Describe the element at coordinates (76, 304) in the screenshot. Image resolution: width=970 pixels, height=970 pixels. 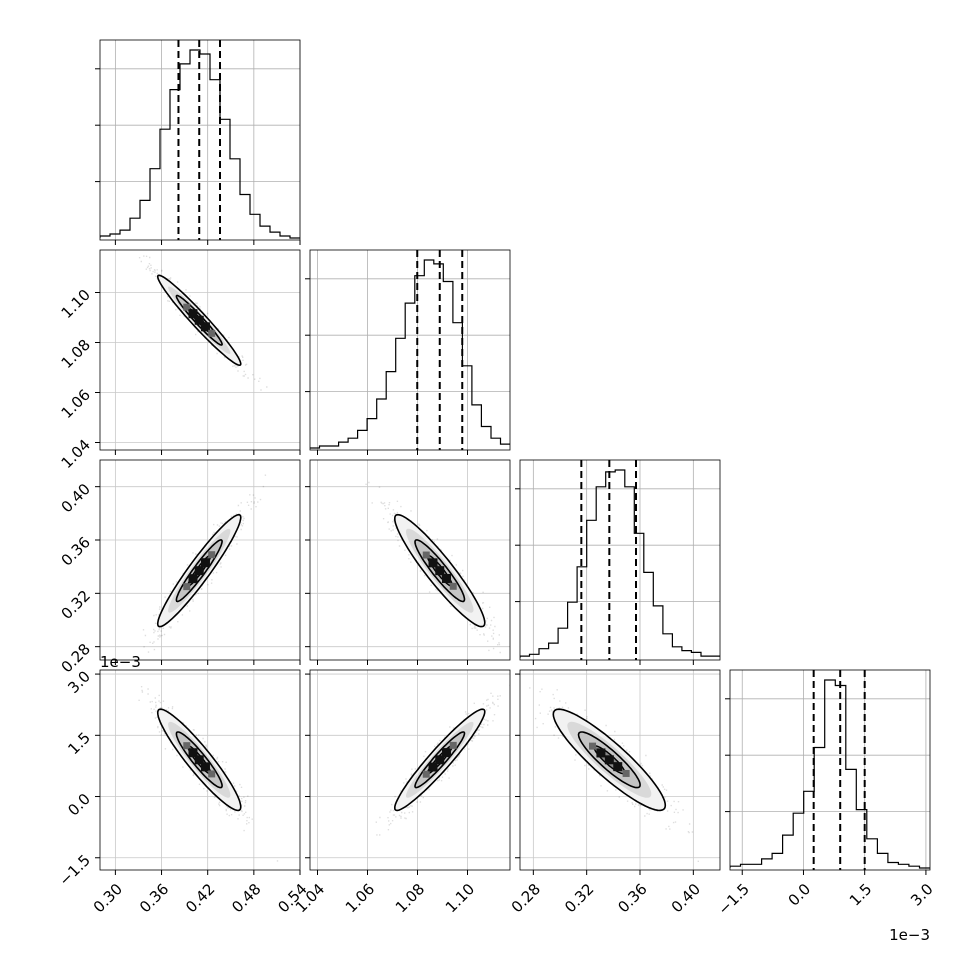
I see `y-tick-label: 1.10` at that location.